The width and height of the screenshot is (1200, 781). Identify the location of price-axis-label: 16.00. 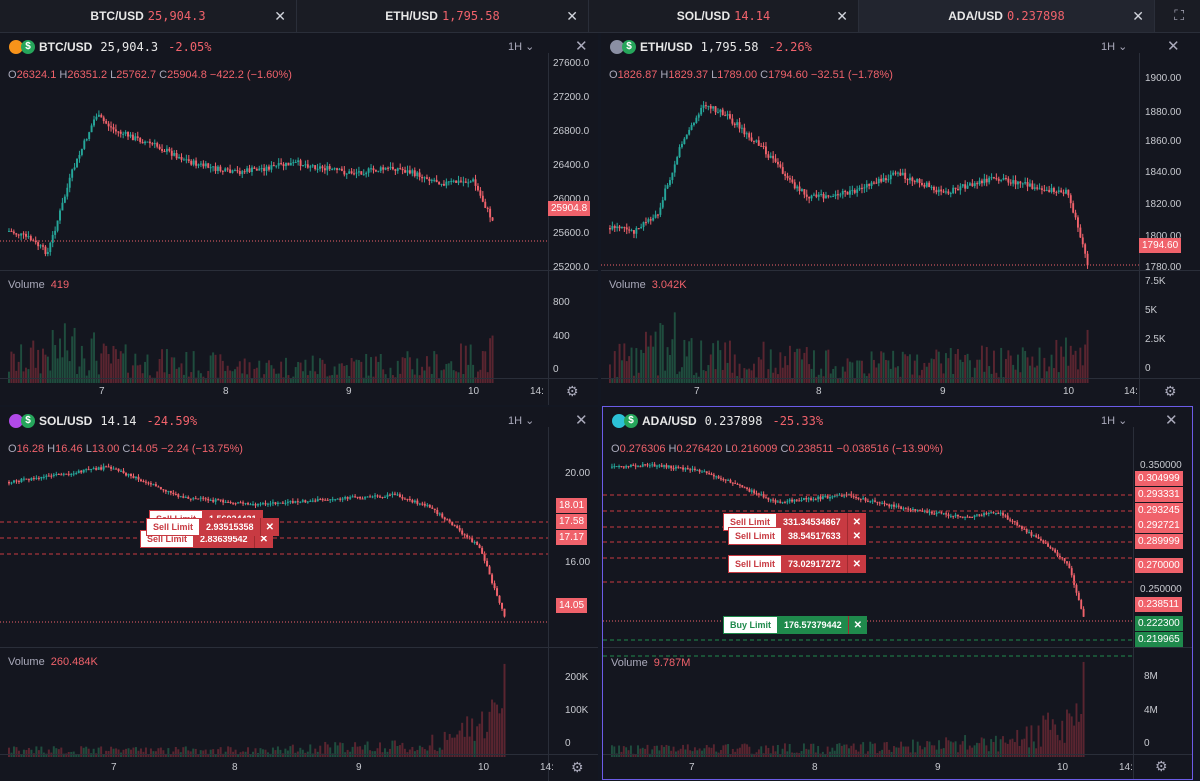
(578, 562).